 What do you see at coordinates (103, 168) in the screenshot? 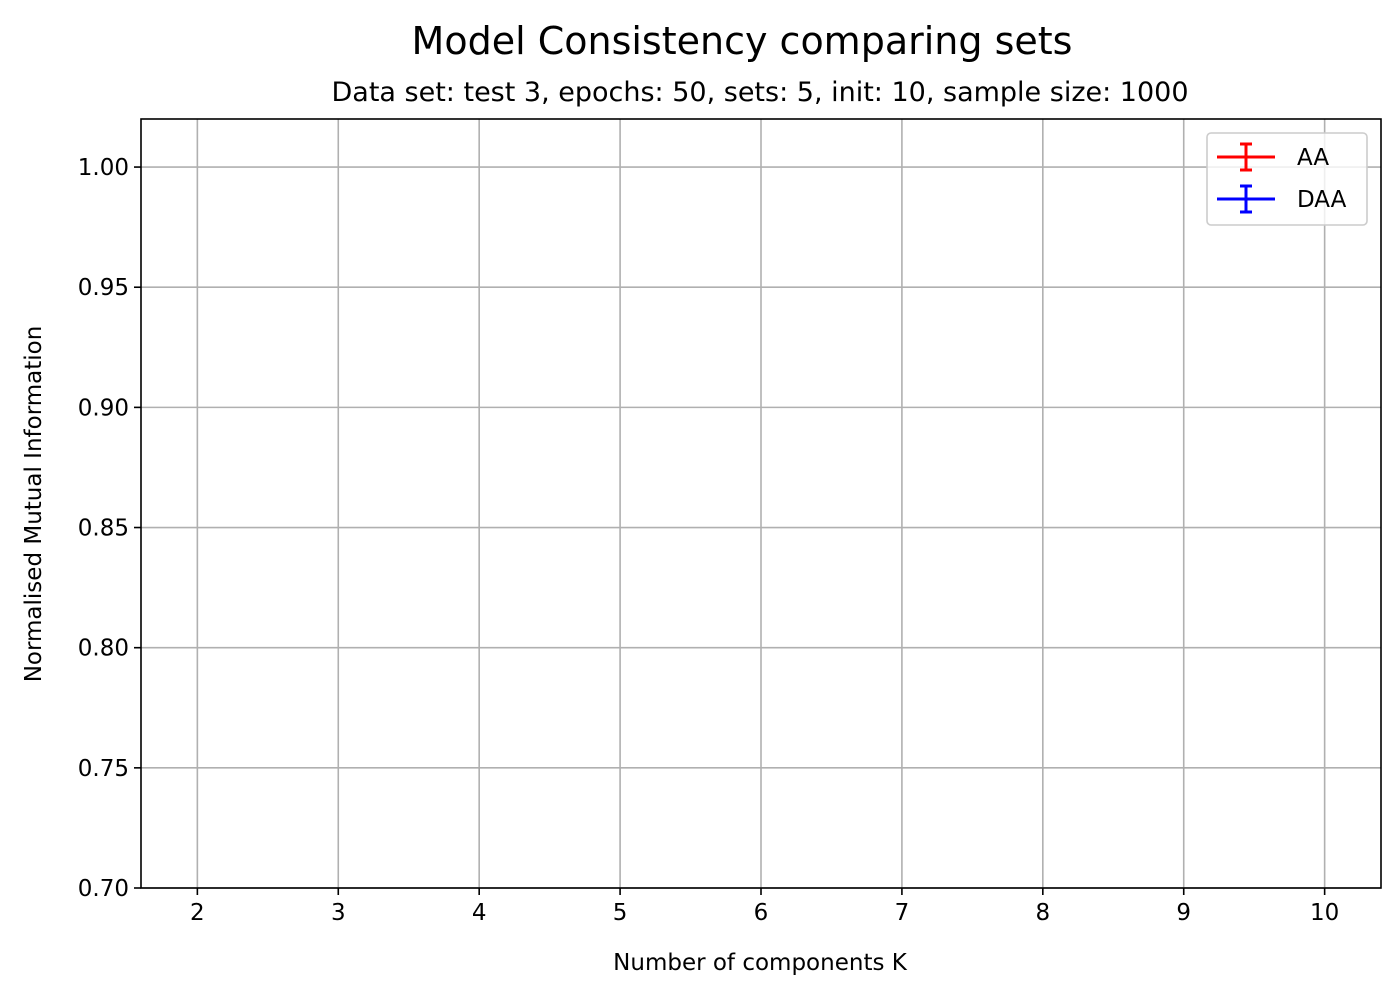
I see `y-tick-label: 1.00` at bounding box center [103, 168].